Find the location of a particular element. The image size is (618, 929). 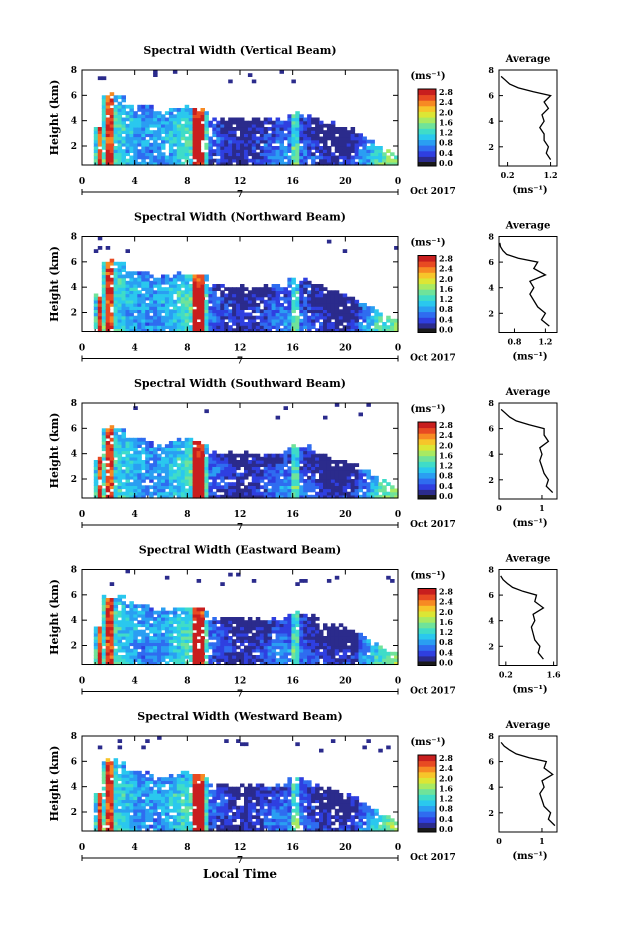

average-y-tick-label: 8 is located at coordinates (491, 70).